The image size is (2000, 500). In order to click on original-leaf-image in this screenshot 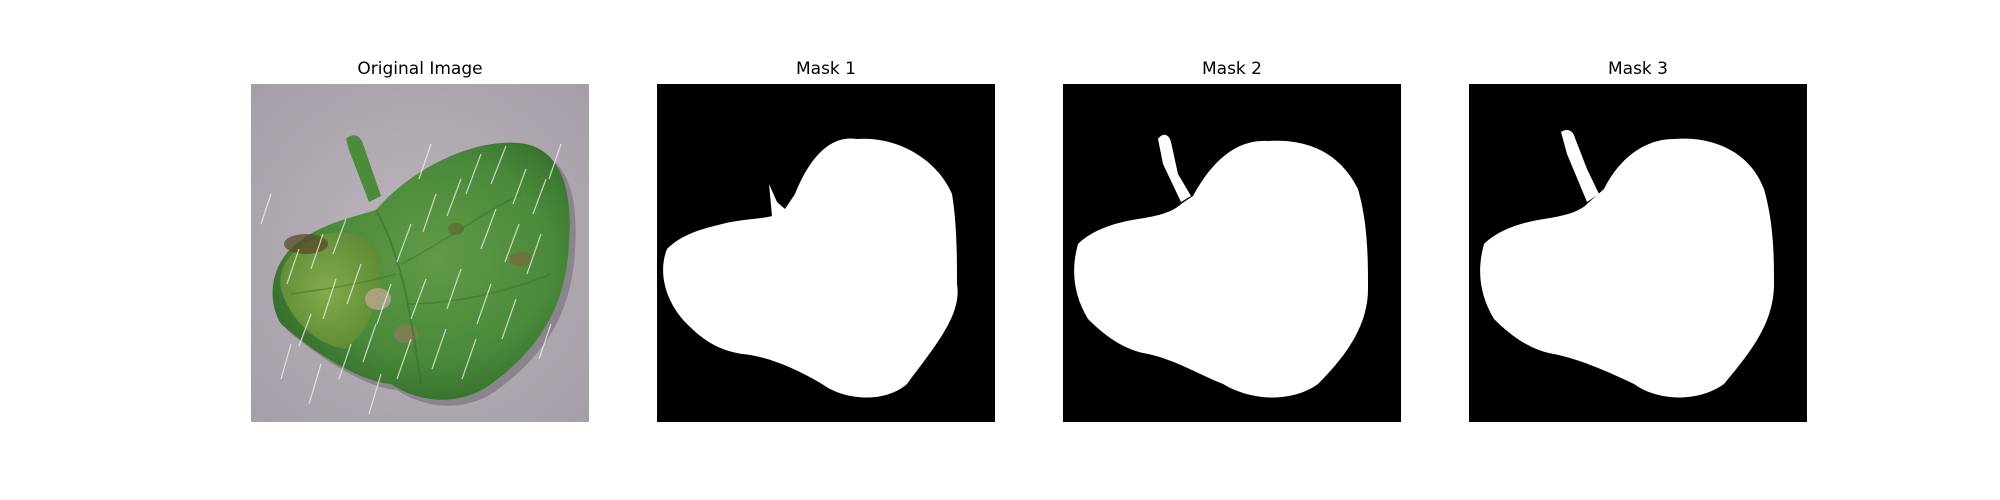, I will do `click(420, 253)`.